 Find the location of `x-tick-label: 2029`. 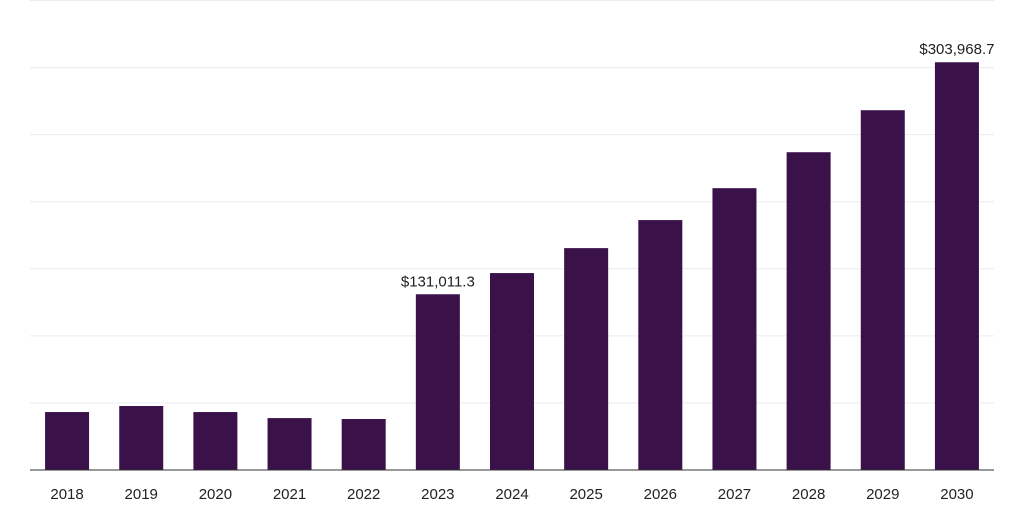

x-tick-label: 2029 is located at coordinates (882, 494).